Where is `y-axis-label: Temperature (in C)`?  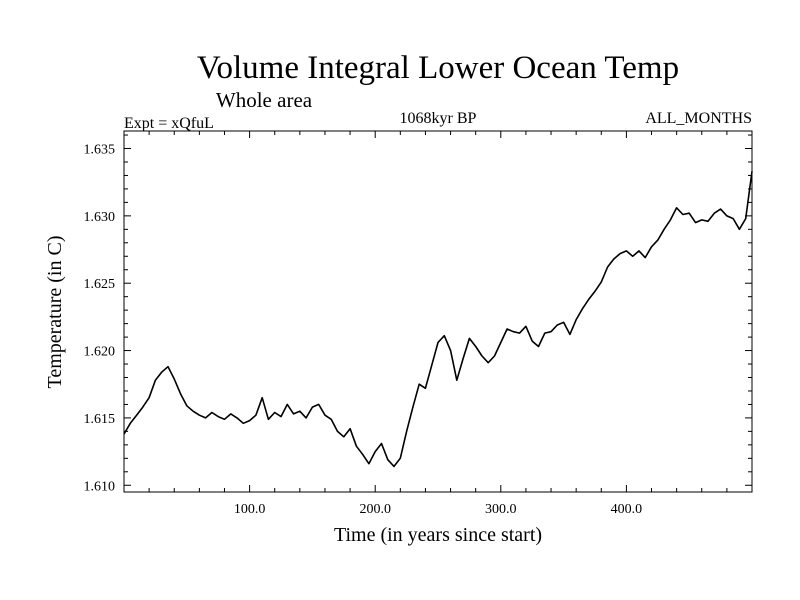
y-axis-label: Temperature (in C) is located at coordinates (55, 312).